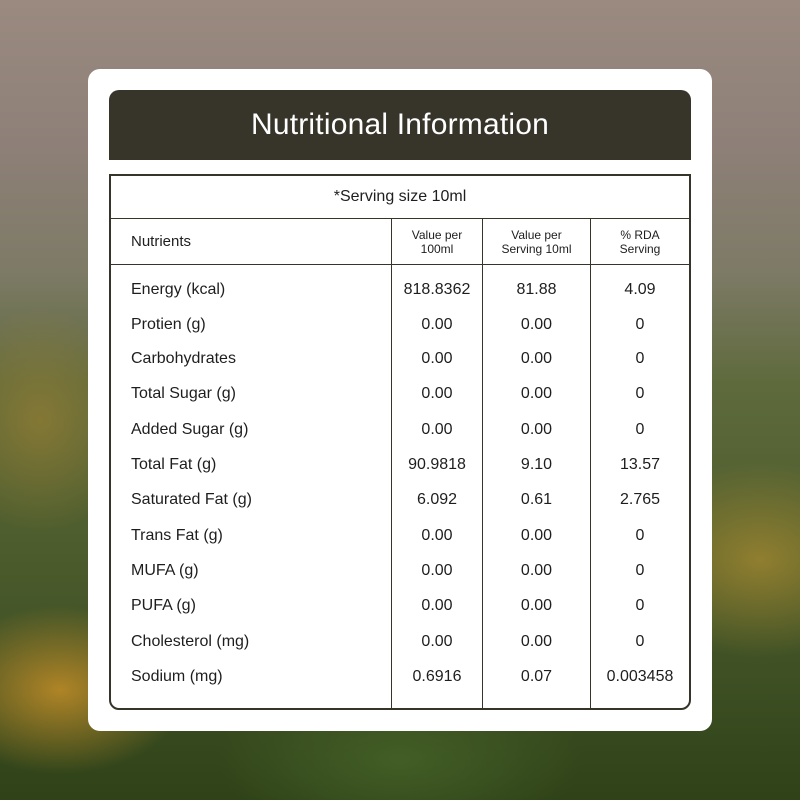 This screenshot has width=800, height=800. I want to click on table-row: PUFA (g) 0.00 0.00 0, so click(400, 605).